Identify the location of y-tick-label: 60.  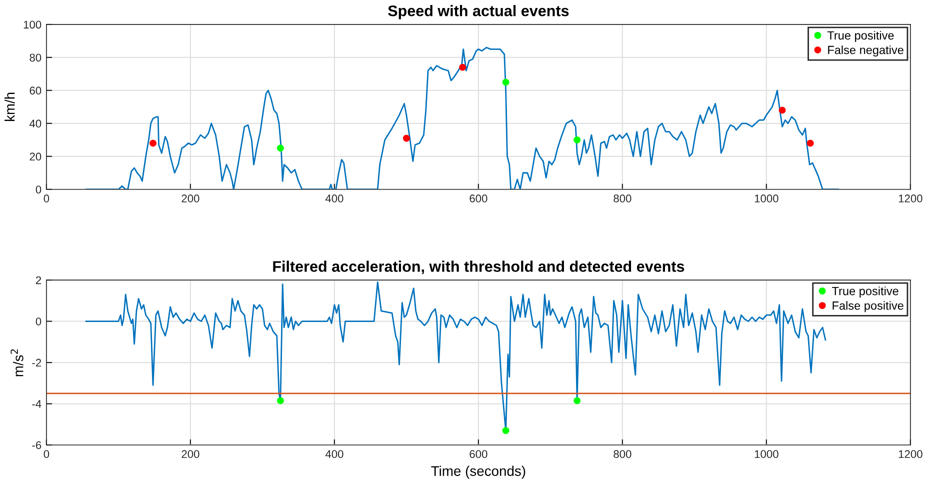
(36, 90).